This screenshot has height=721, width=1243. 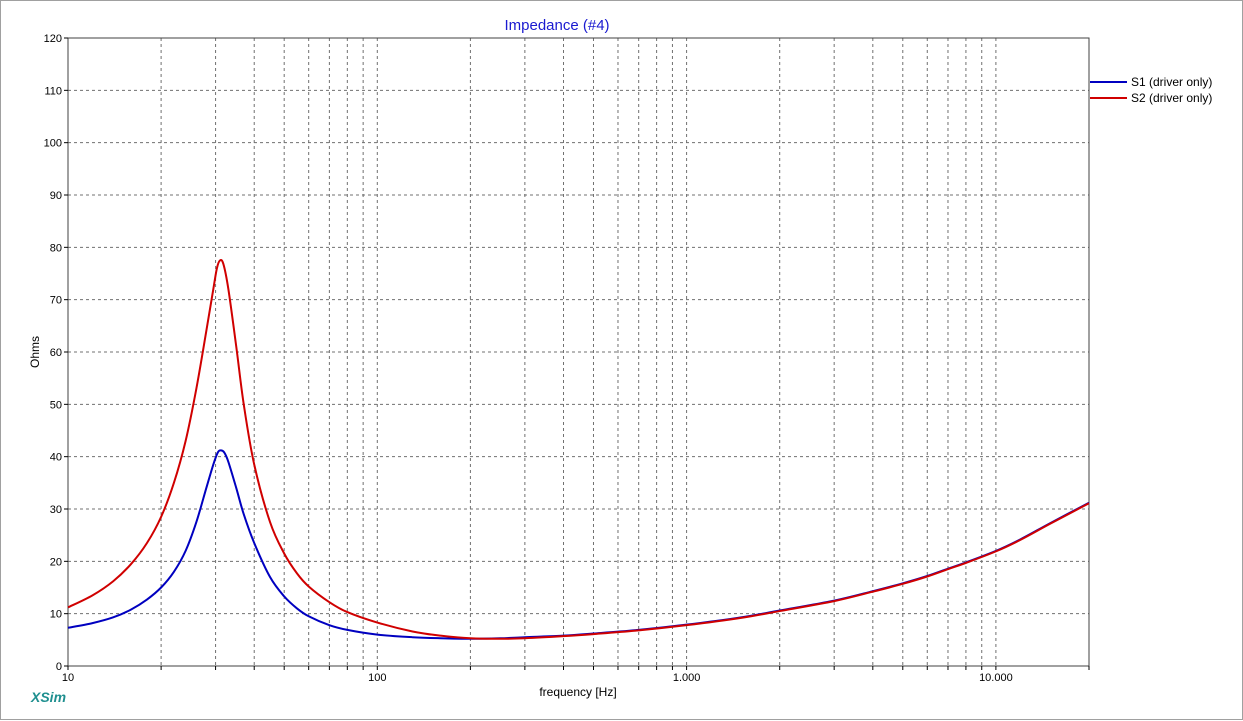 I want to click on y-tick-label: 80, so click(x=56, y=248).